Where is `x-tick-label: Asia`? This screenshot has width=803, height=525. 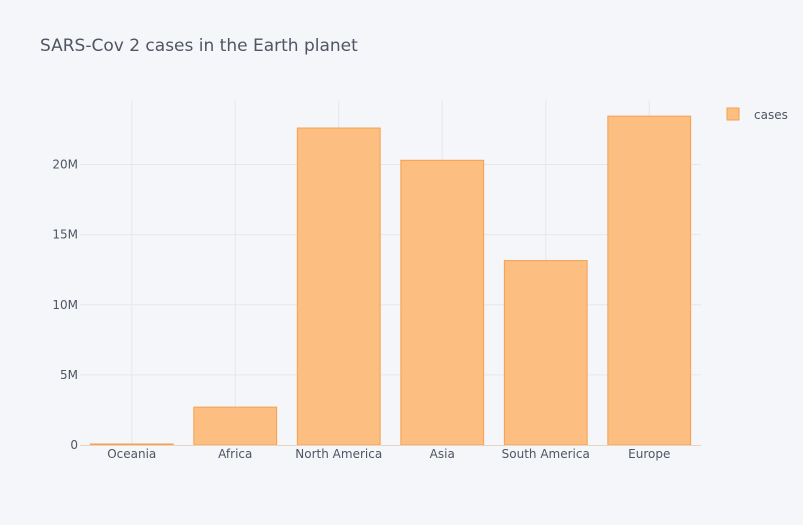 x-tick-label: Asia is located at coordinates (442, 454).